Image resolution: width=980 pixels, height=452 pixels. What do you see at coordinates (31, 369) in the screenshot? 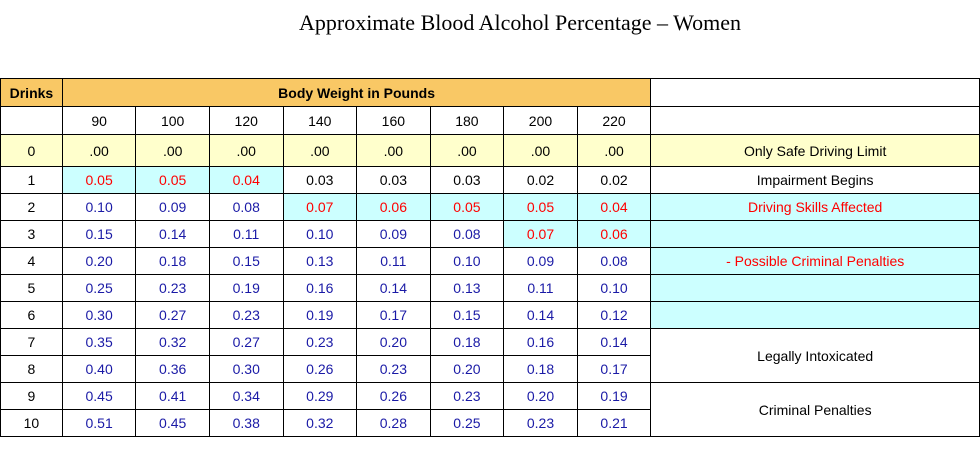
I see `drinks-count: 8` at bounding box center [31, 369].